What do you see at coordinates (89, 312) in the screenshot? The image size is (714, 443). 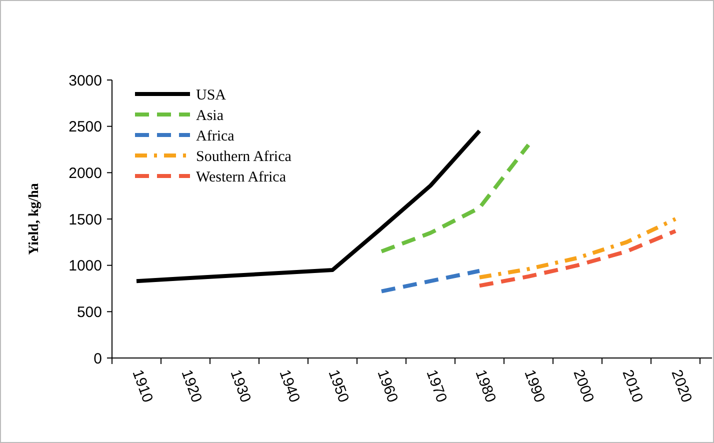 I see `y-tick-label: 500` at bounding box center [89, 312].